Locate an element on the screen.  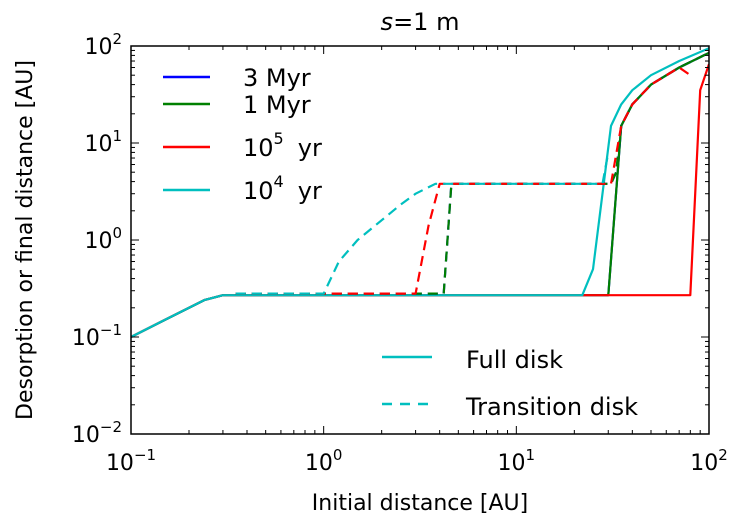
legend-label-age-1: 1 Myr is located at coordinates (277, 105).